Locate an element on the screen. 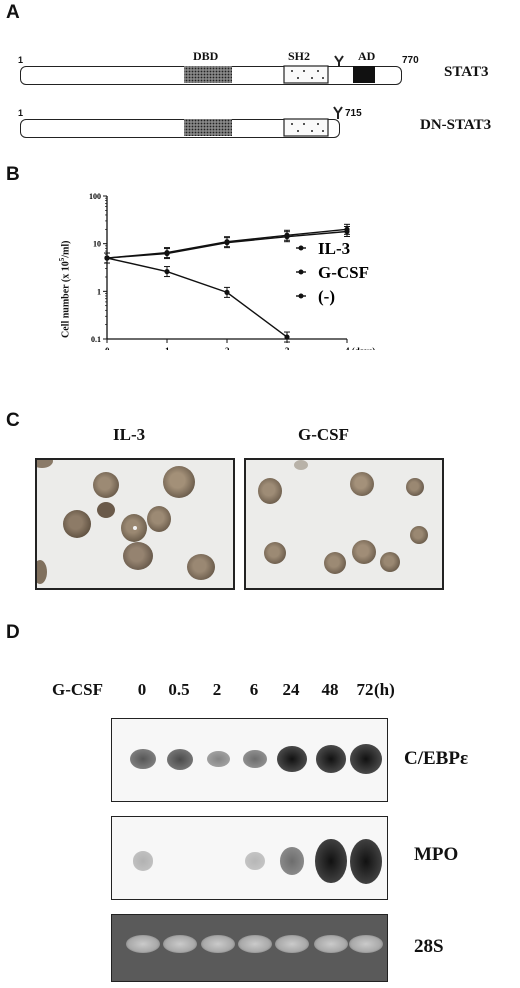 The width and height of the screenshot is (520, 988). micrograph-il3-title: IL-3 is located at coordinates (129, 434).